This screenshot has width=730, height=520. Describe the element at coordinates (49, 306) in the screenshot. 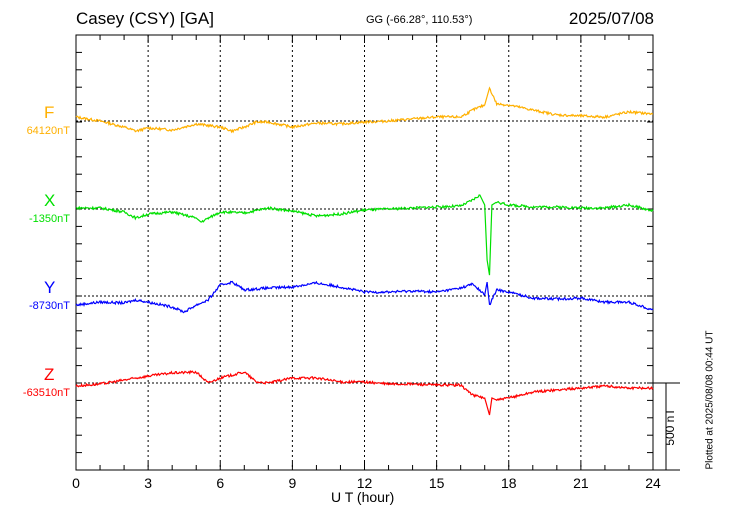

I see `baseline-label-y: -8730nT` at that location.